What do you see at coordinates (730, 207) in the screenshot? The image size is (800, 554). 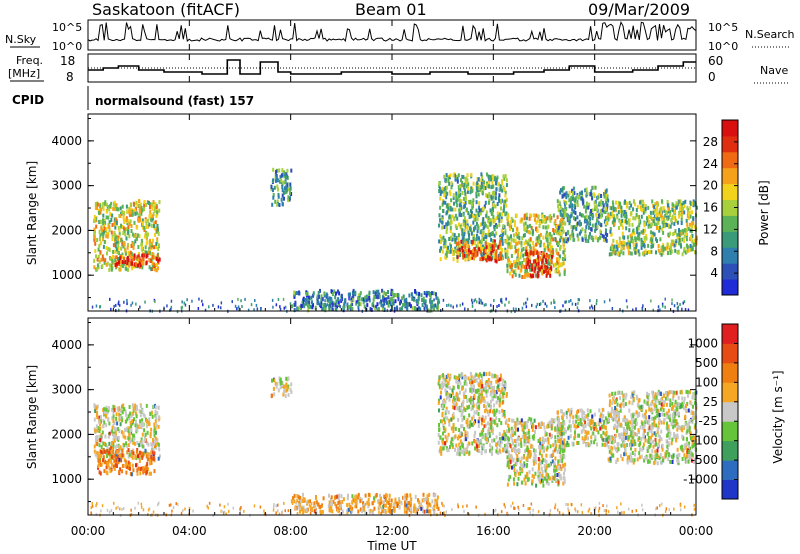 I see `colorbar-segment` at bounding box center [730, 207].